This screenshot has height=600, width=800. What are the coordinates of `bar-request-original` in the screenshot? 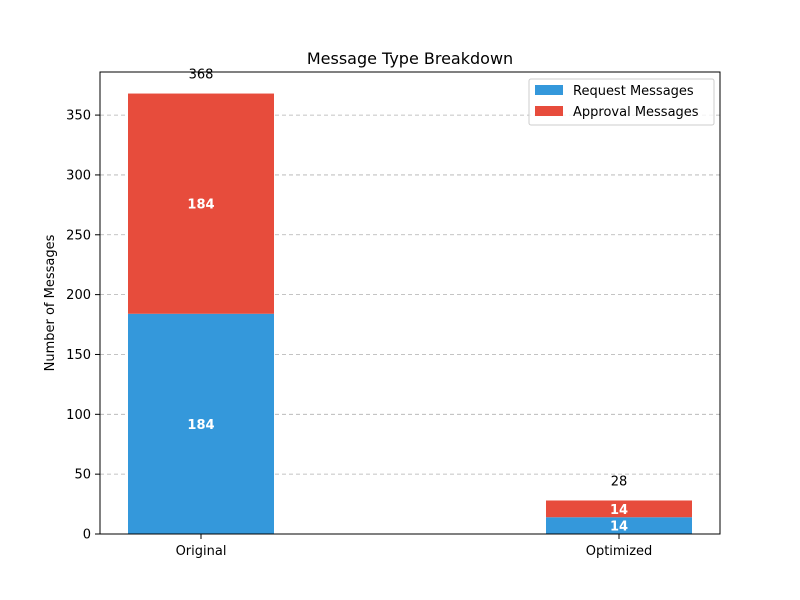 It's located at (201, 423).